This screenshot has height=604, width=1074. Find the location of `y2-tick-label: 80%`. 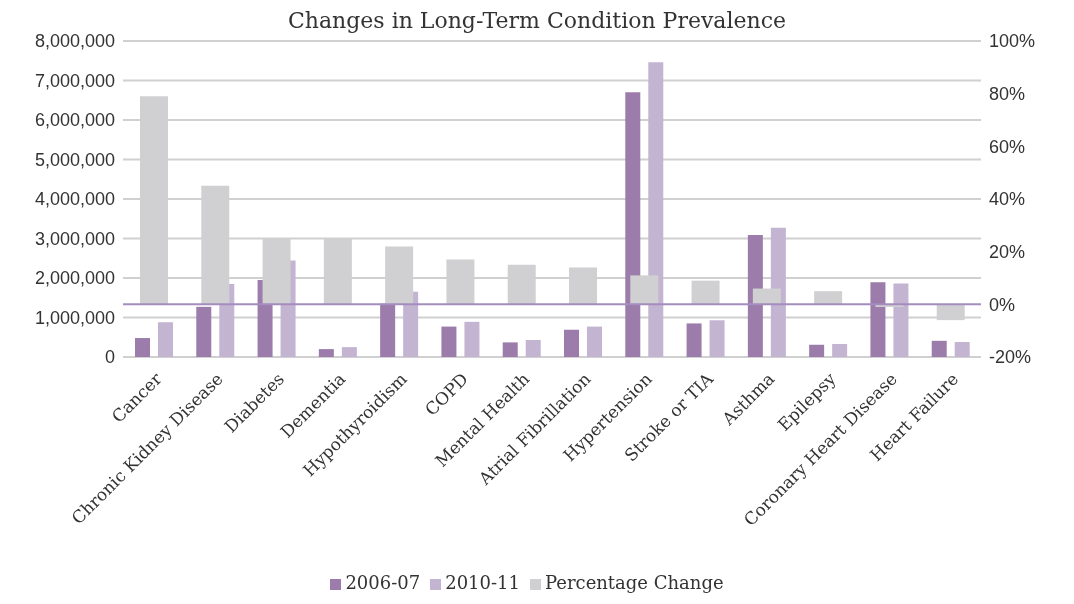

y2-tick-label: 80% is located at coordinates (1007, 94).